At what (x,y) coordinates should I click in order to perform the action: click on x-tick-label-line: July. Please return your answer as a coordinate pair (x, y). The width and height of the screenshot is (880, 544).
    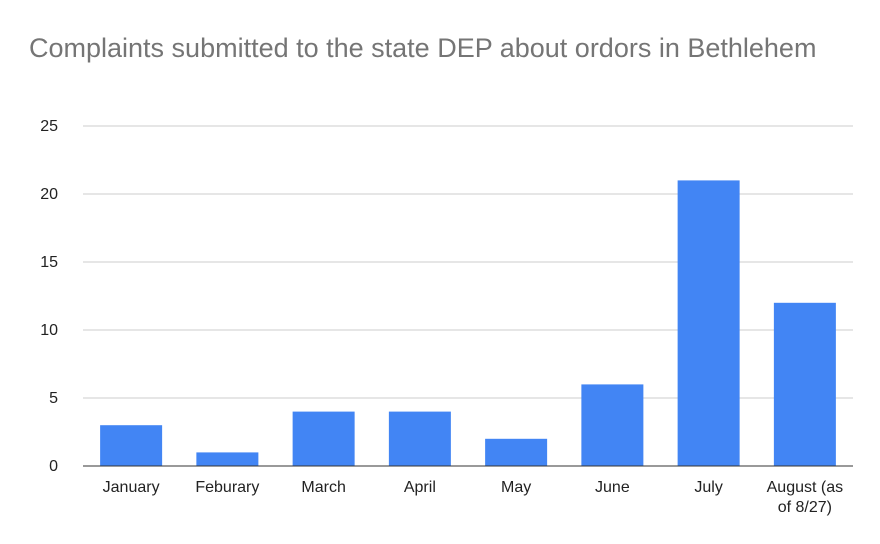
    Looking at the image, I should click on (708, 487).